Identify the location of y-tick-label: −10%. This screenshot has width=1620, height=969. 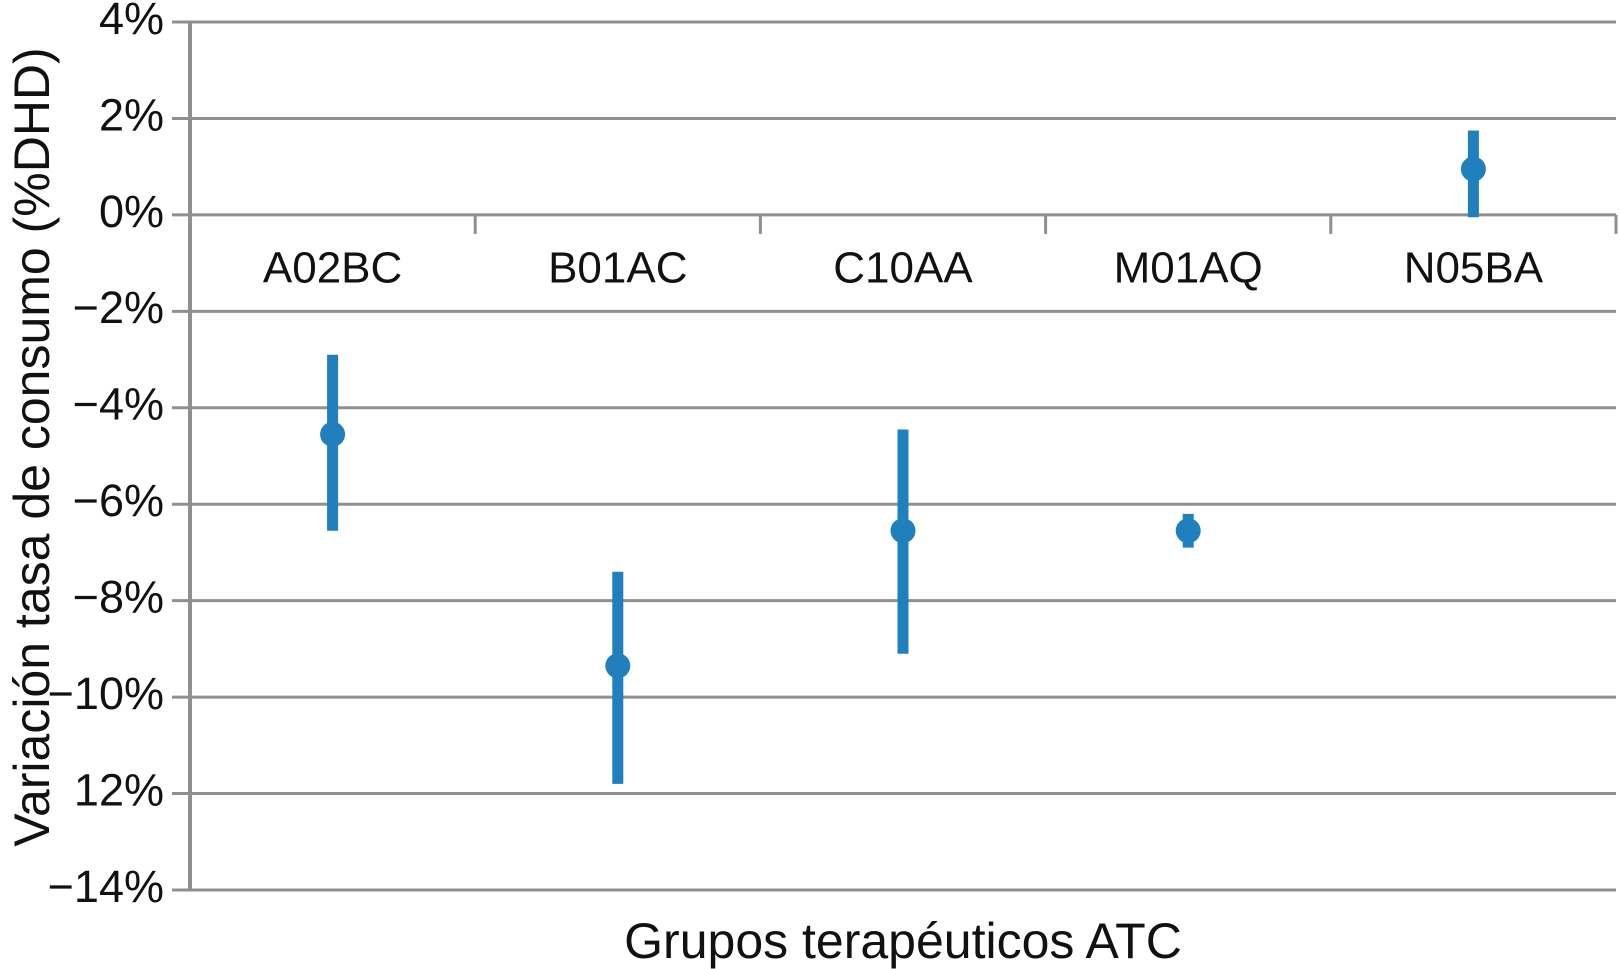
(106, 693).